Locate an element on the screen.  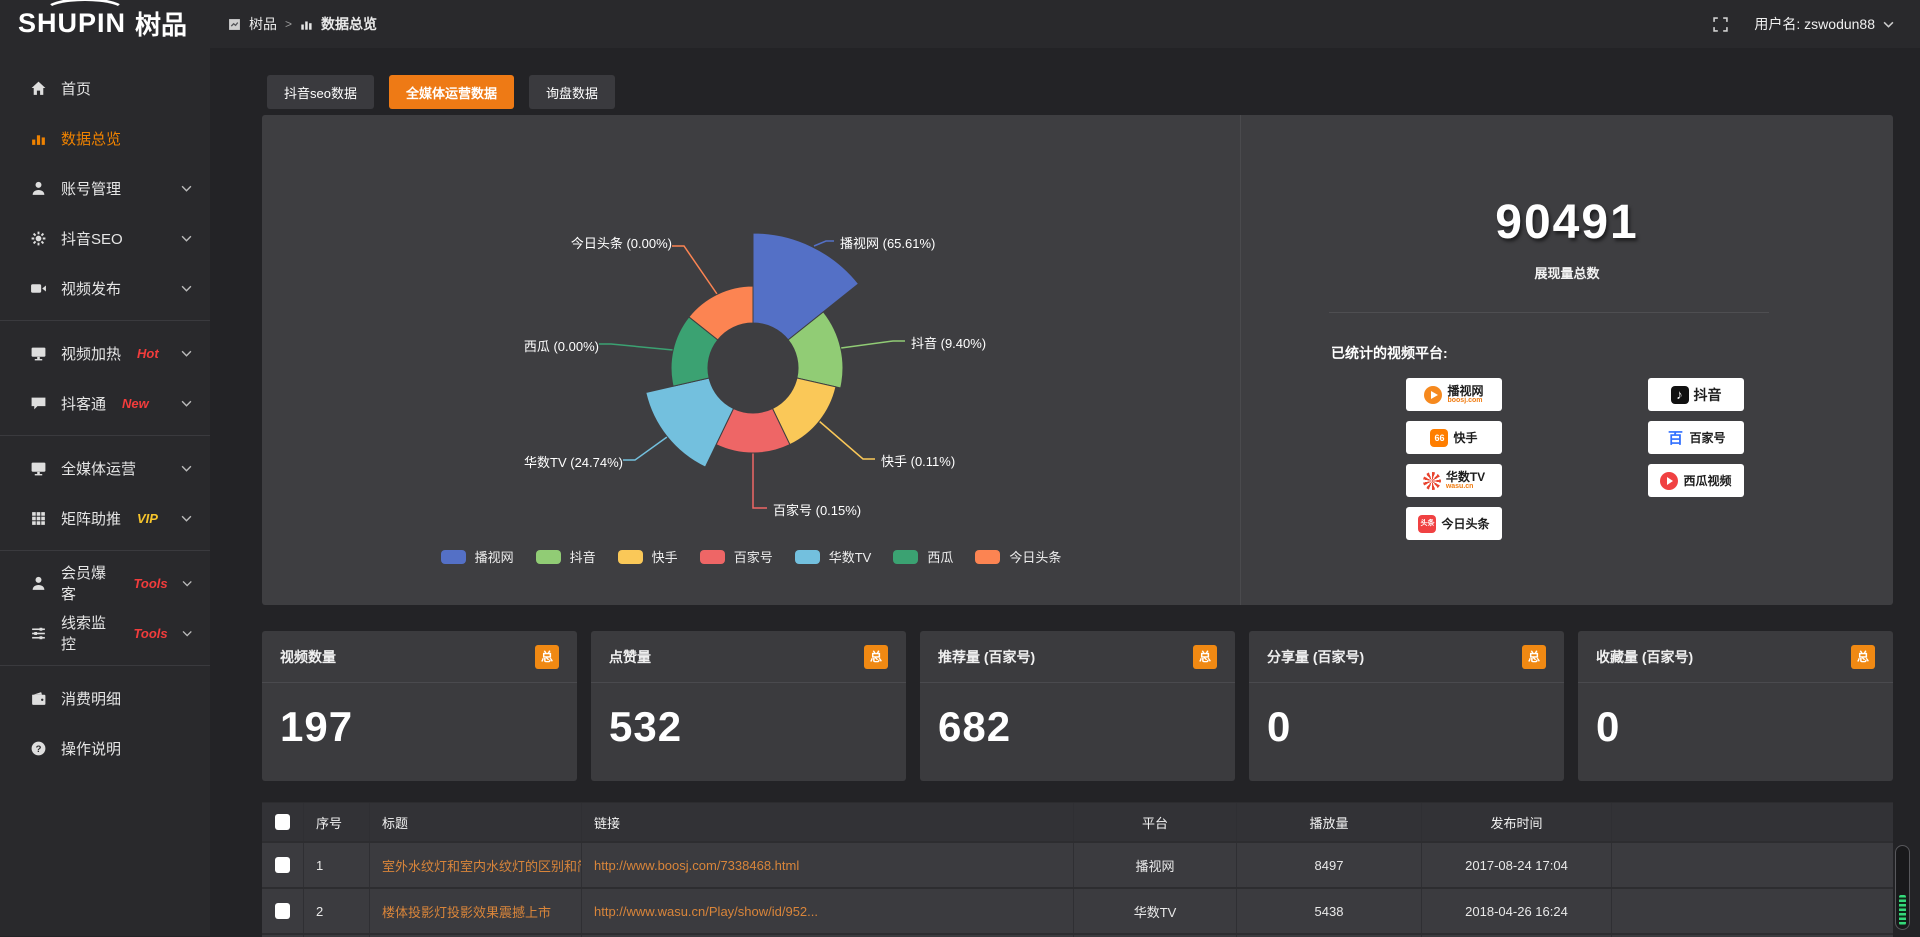
sidebar-item-account-management: 账号管理 is located at coordinates (105, 188).